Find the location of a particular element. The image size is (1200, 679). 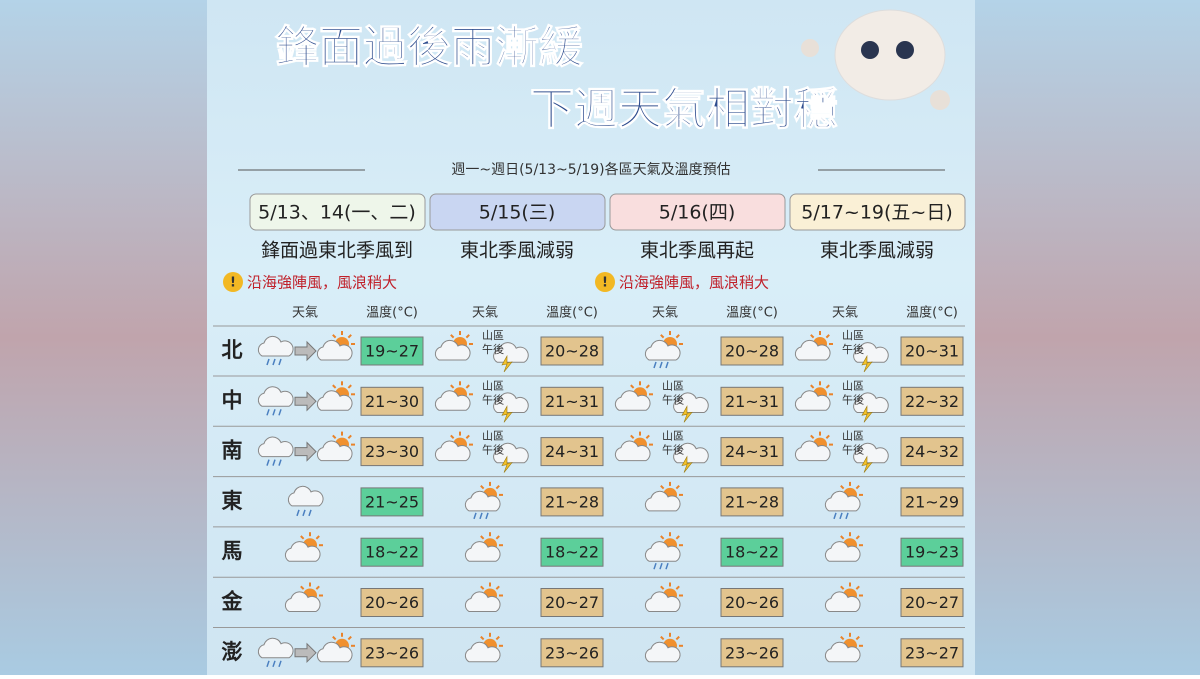

temperature: 20~28 is located at coordinates (572, 351).